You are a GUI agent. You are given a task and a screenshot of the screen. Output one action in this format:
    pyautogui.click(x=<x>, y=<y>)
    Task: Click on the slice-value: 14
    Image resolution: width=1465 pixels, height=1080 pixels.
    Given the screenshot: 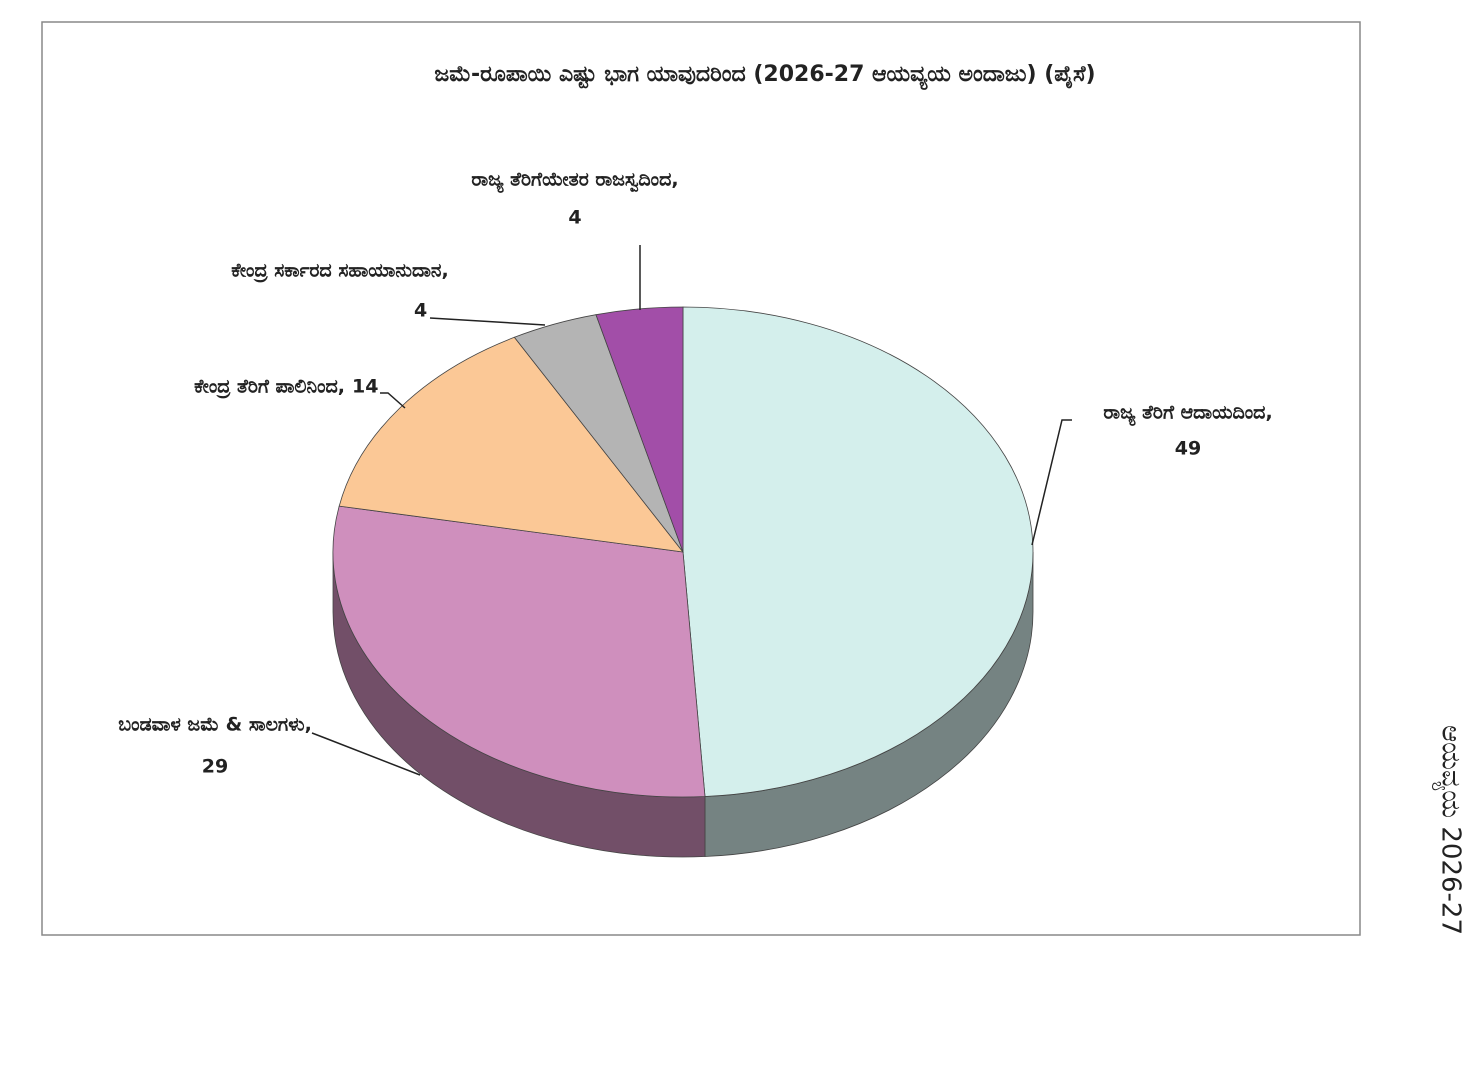 What is the action you would take?
    pyautogui.click(x=365, y=387)
    